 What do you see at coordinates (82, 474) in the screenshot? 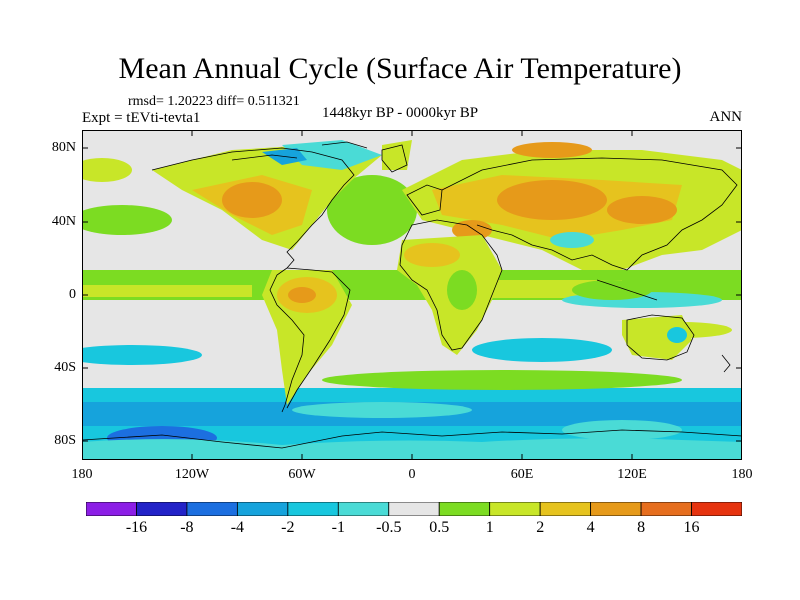
I see `lon-label-180w: 180` at bounding box center [82, 474].